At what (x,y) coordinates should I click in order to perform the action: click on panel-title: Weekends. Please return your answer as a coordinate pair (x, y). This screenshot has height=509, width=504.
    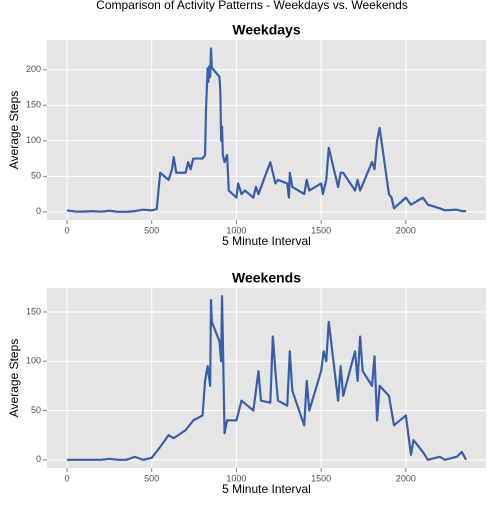
    Looking at the image, I should click on (266, 278).